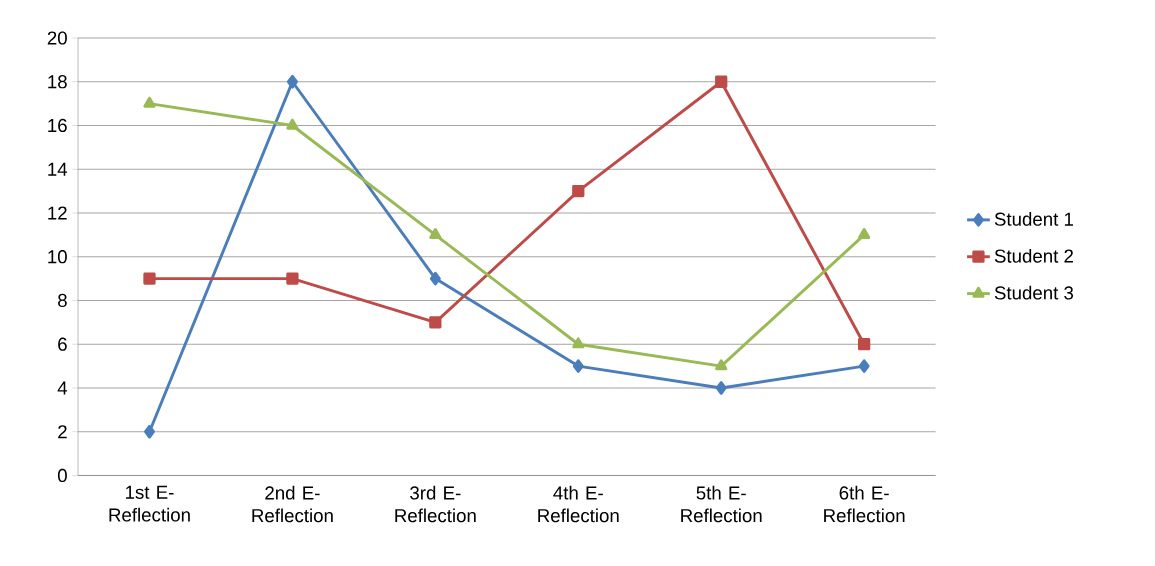  What do you see at coordinates (62, 475) in the screenshot?
I see `y-tick-label: 0` at bounding box center [62, 475].